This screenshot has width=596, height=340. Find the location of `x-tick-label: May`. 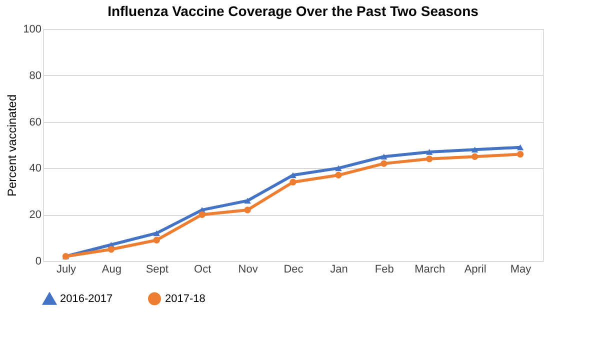

x-tick-label: May is located at coordinates (521, 270).